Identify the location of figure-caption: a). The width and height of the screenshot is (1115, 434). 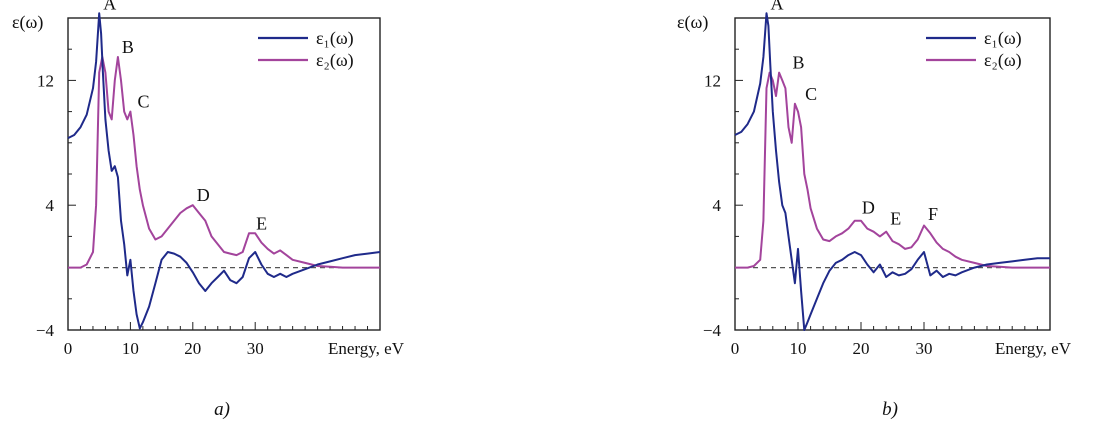
(222, 409).